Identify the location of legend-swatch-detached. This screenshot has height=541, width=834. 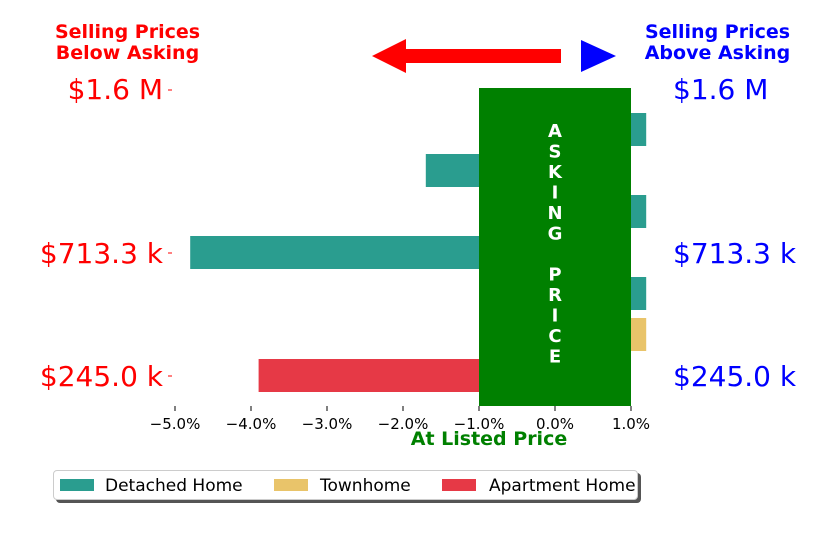
(77, 485).